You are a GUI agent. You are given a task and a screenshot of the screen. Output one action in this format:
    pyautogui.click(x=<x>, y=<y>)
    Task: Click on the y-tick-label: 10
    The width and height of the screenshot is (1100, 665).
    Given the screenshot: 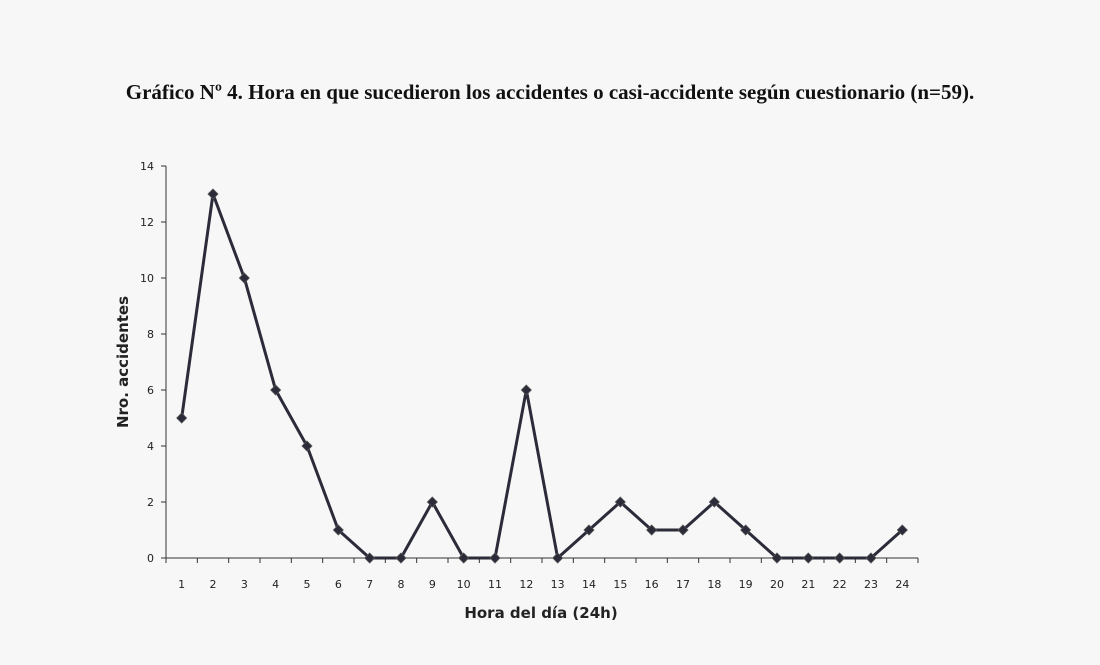 What is the action you would take?
    pyautogui.click(x=147, y=278)
    